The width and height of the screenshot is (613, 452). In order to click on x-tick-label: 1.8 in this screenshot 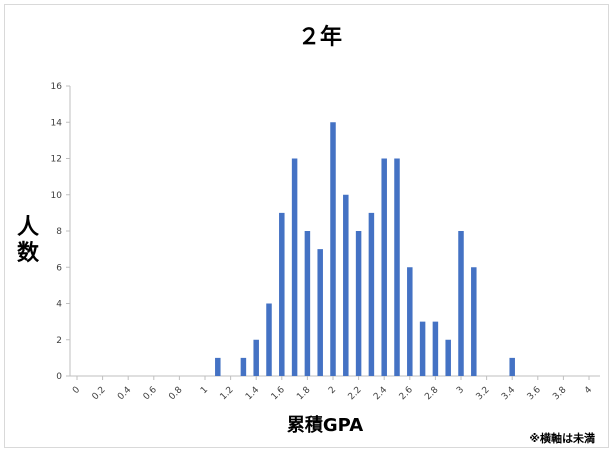, I will do `click(303, 393)`.